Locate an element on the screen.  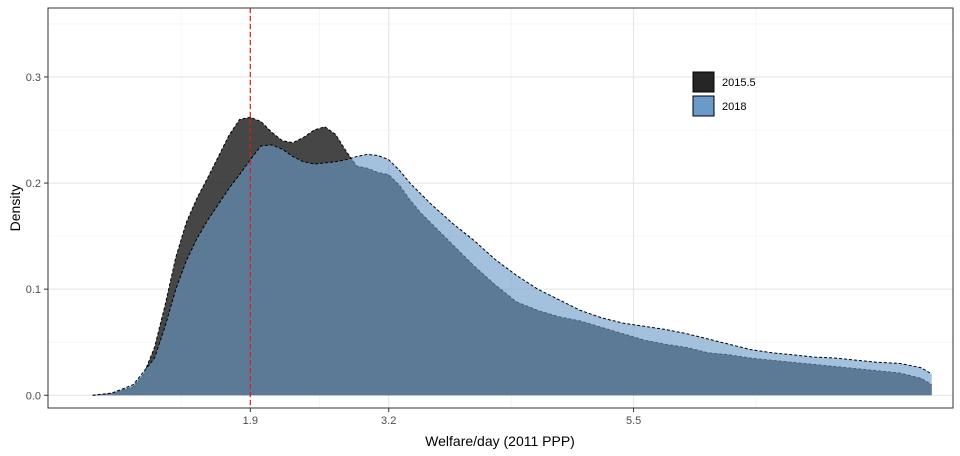
y-axis-title: Density is located at coordinates (15, 208).